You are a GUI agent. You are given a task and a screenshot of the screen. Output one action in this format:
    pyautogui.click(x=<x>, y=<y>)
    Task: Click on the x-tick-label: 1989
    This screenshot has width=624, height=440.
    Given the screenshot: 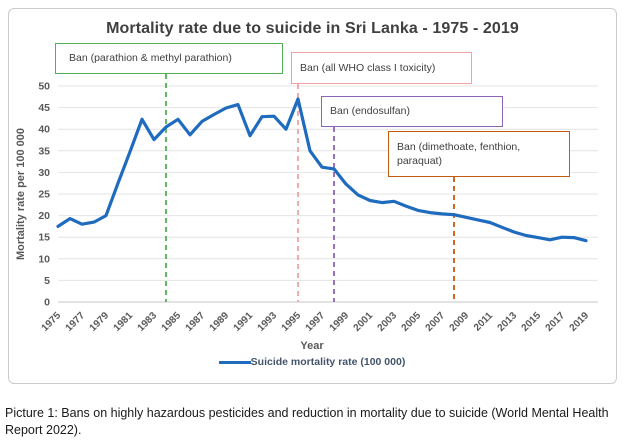 What is the action you would take?
    pyautogui.click(x=220, y=322)
    